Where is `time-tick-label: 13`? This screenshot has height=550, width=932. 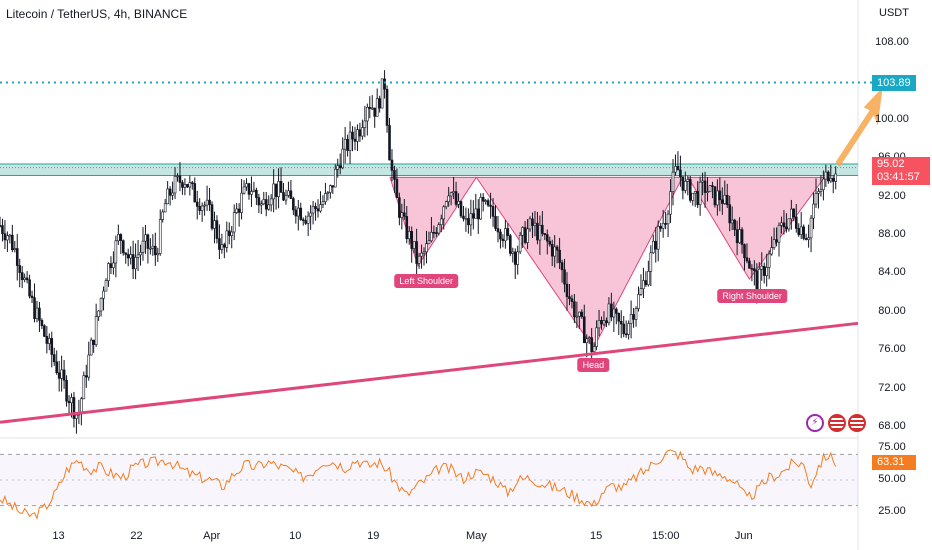 time-tick-label: 13 is located at coordinates (58, 536).